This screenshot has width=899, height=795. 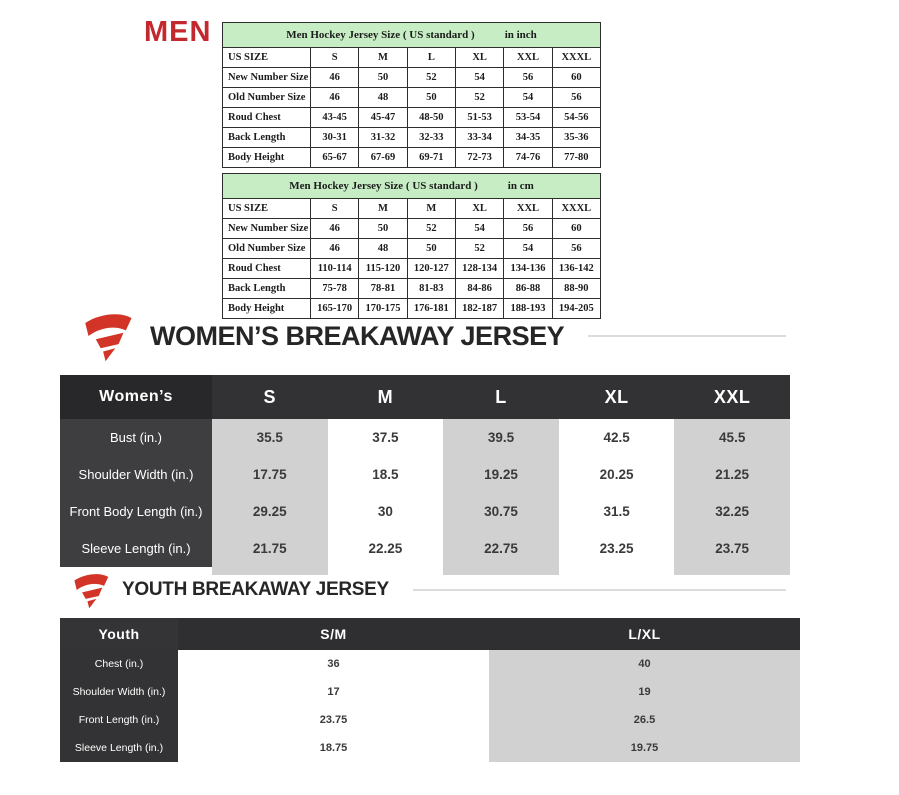 I want to click on row-label: Sleeve Length (in.), so click(x=119, y=748).